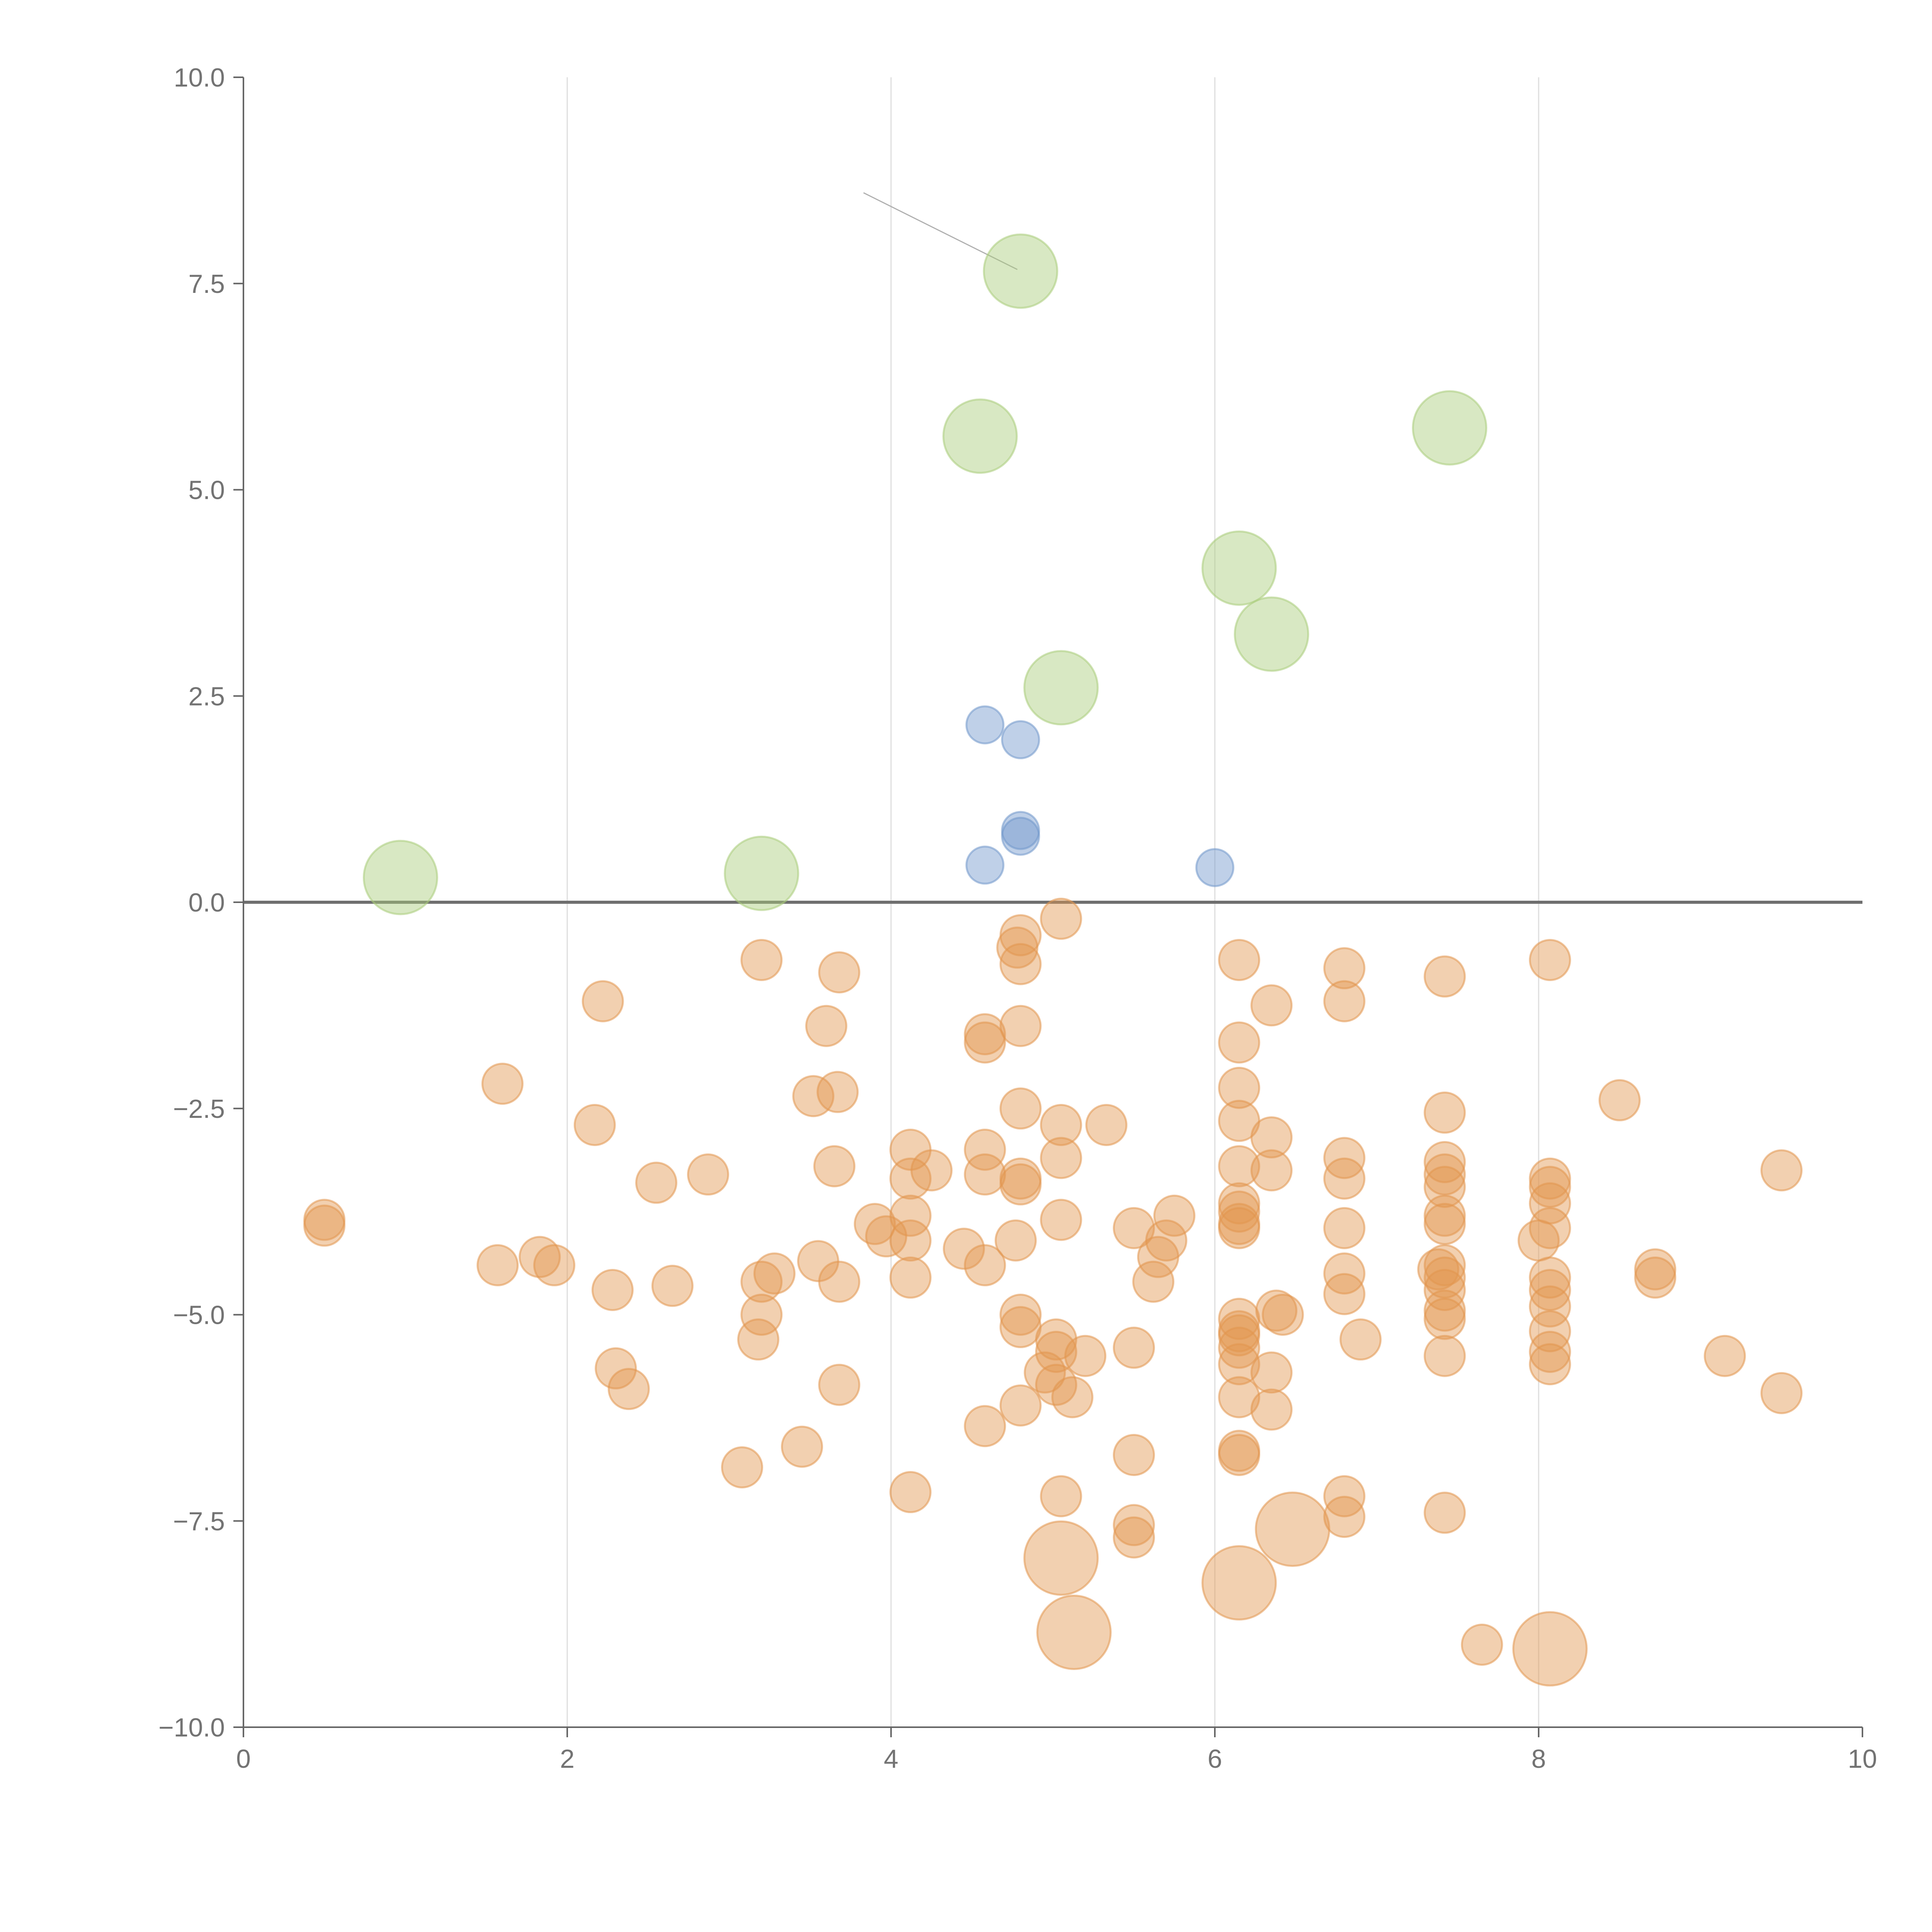  What do you see at coordinates (192, 1728) in the screenshot?
I see `y-tick-label-8: −10.0` at bounding box center [192, 1728].